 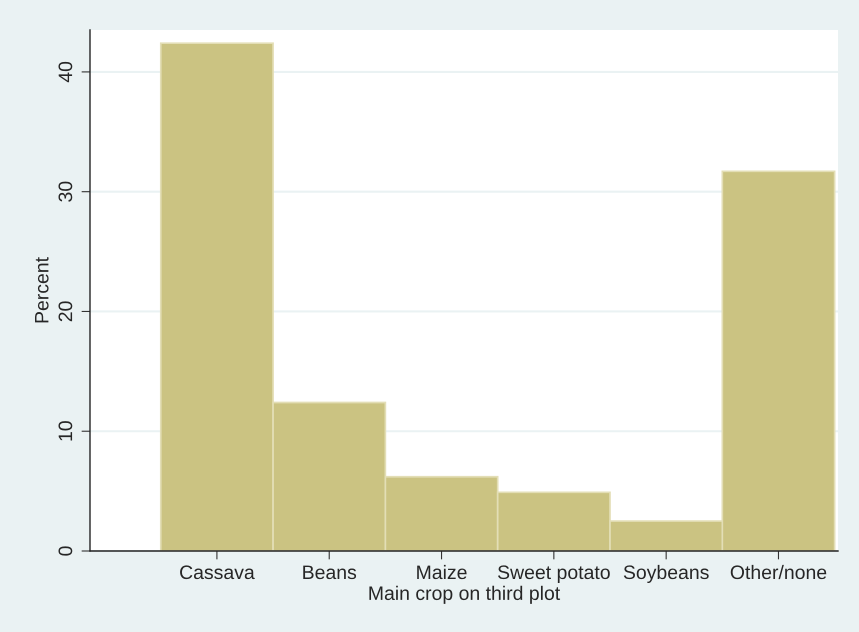 I want to click on x-tick-label: Cassava, so click(x=217, y=572).